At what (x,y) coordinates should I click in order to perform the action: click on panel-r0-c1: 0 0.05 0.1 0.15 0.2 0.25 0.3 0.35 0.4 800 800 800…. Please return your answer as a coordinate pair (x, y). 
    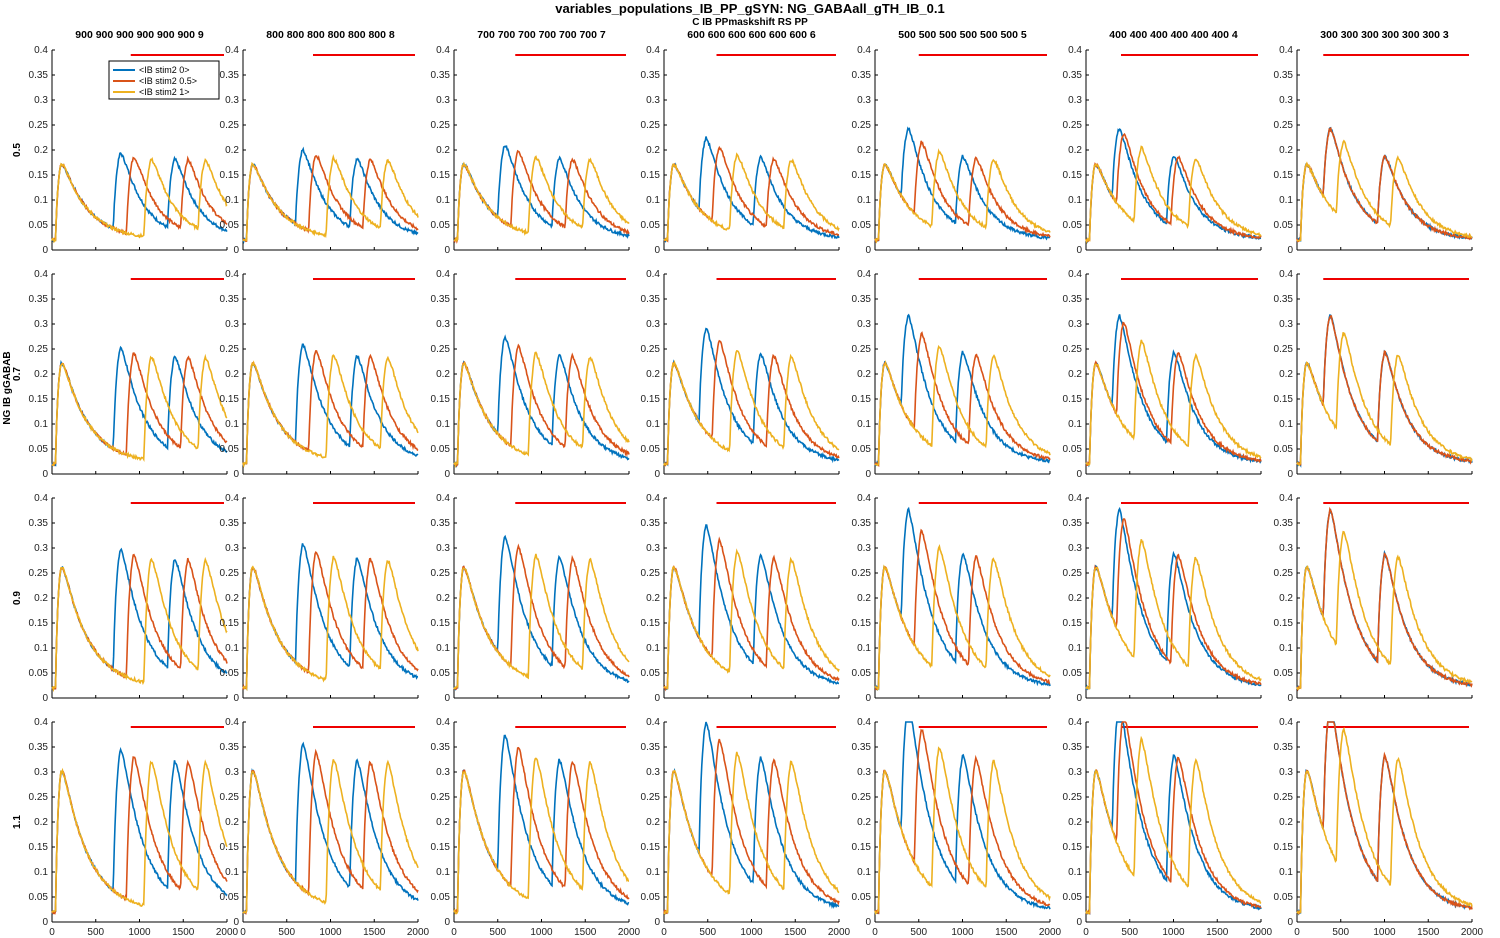
    Looking at the image, I should click on (319, 142).